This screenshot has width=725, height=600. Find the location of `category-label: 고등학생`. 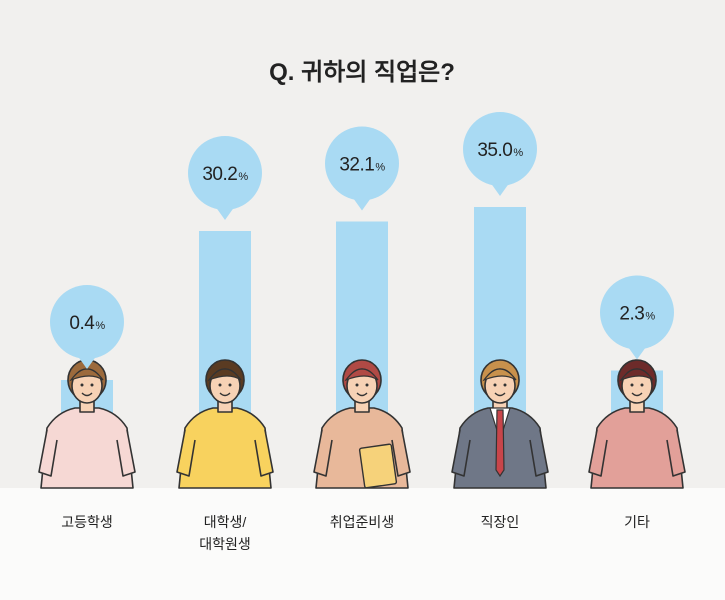

category-label: 고등학생 is located at coordinates (87, 522).